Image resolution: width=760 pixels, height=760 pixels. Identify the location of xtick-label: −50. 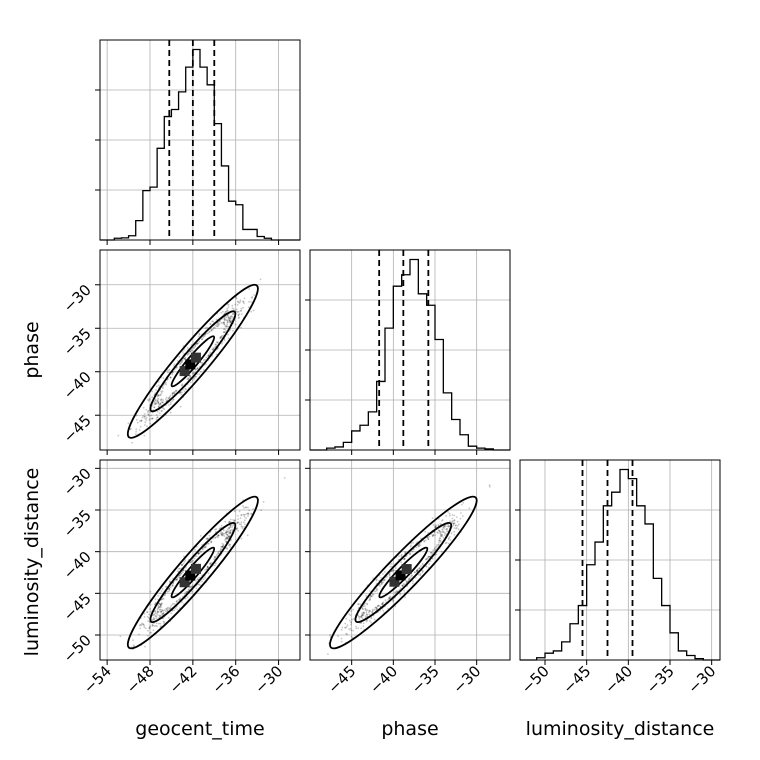
(535, 679).